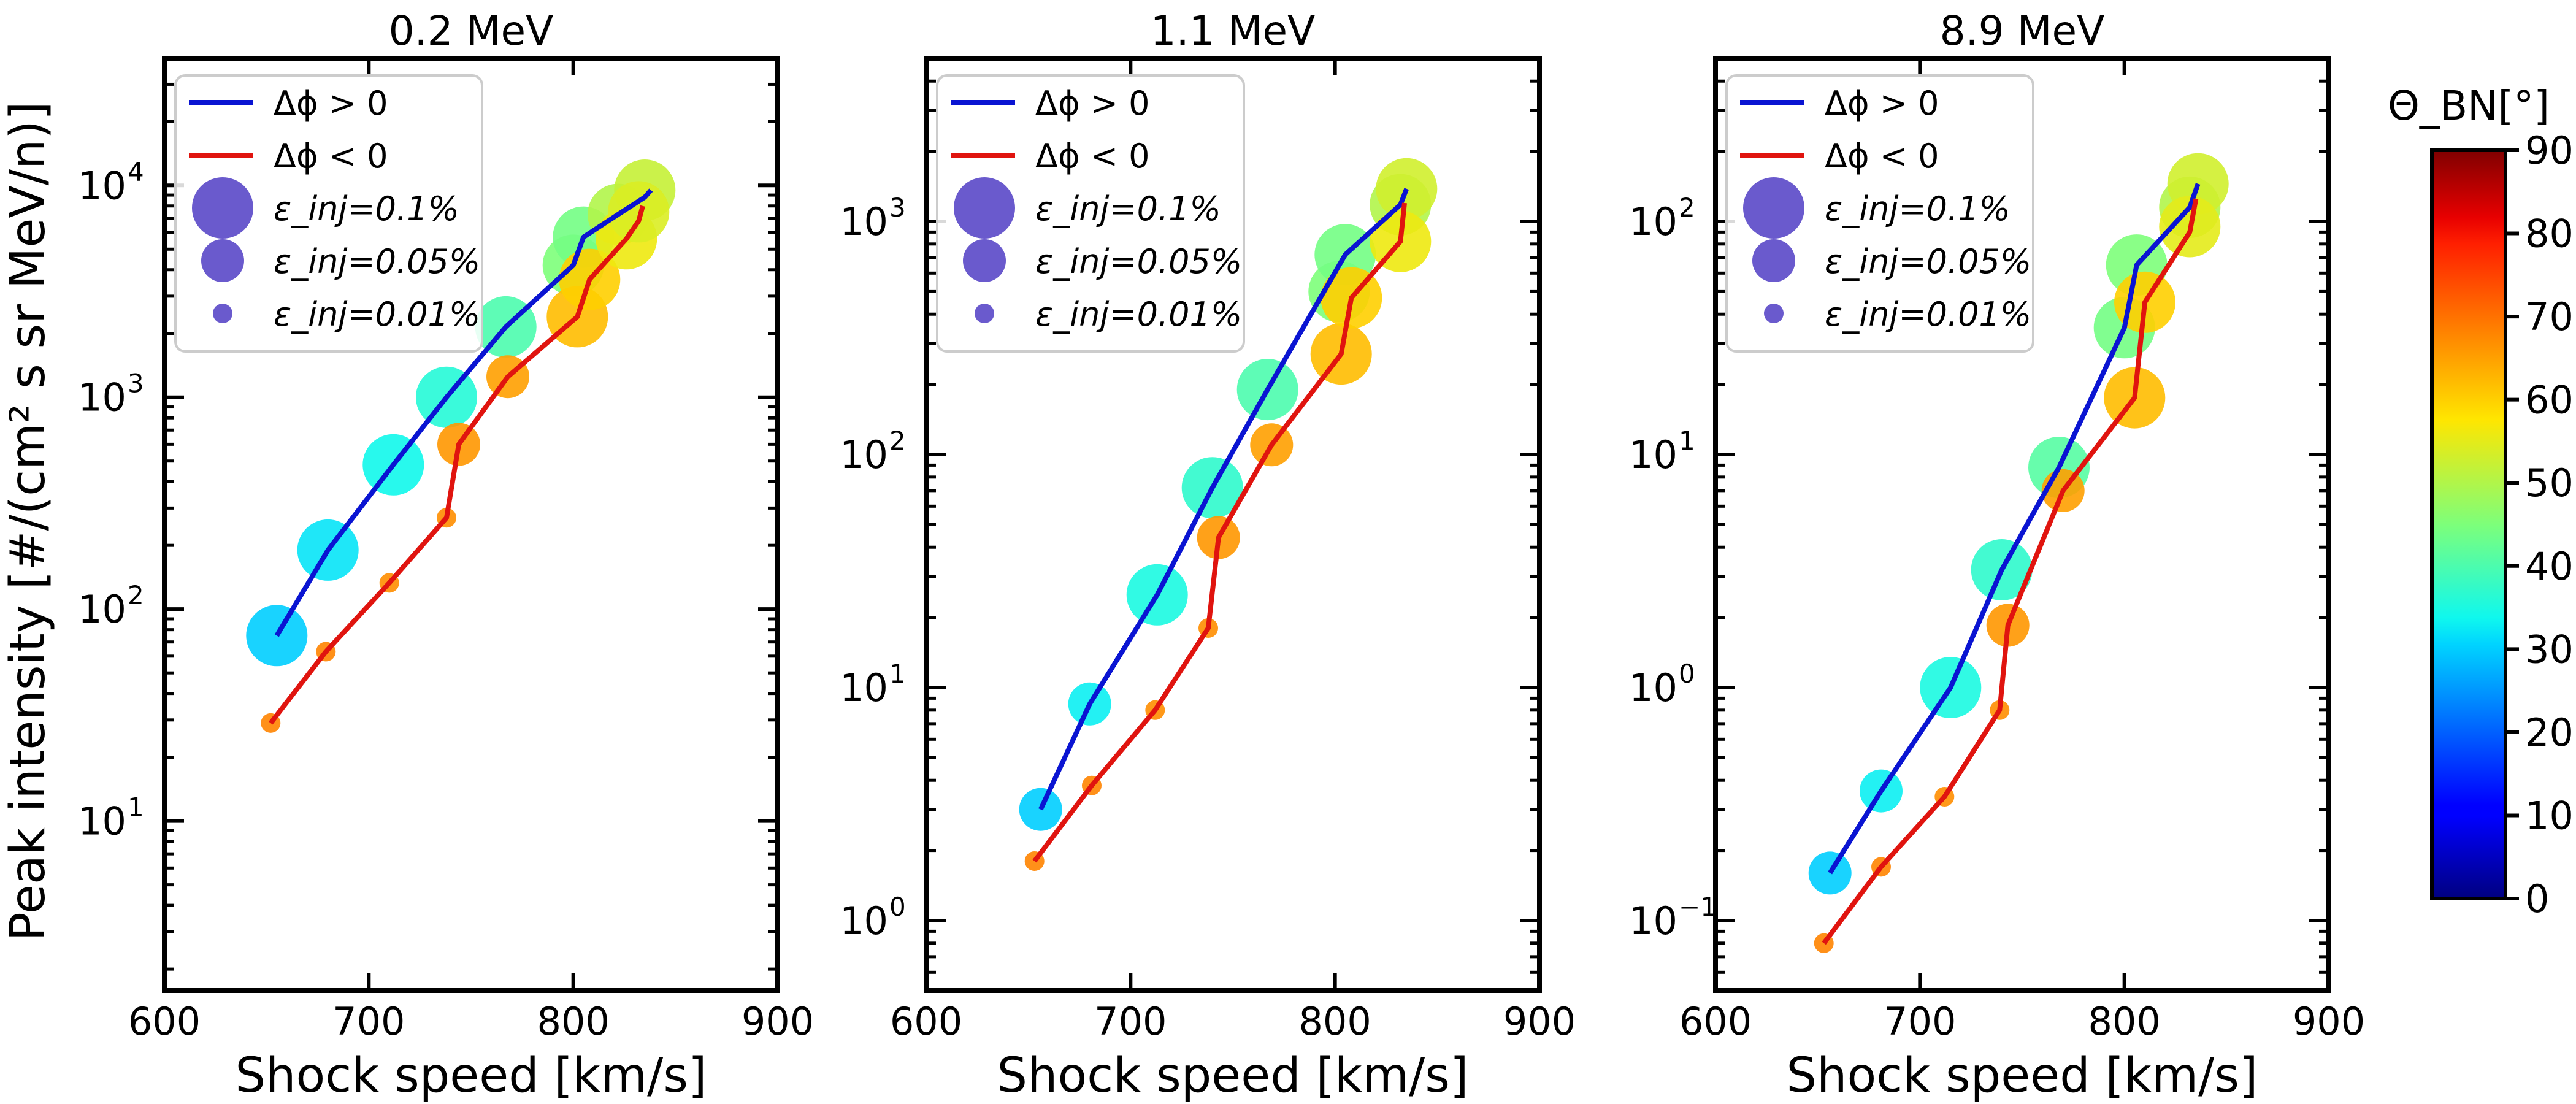 The width and height of the screenshot is (2576, 1104). I want to click on colorbar-tick-label: 80, so click(2549, 234).